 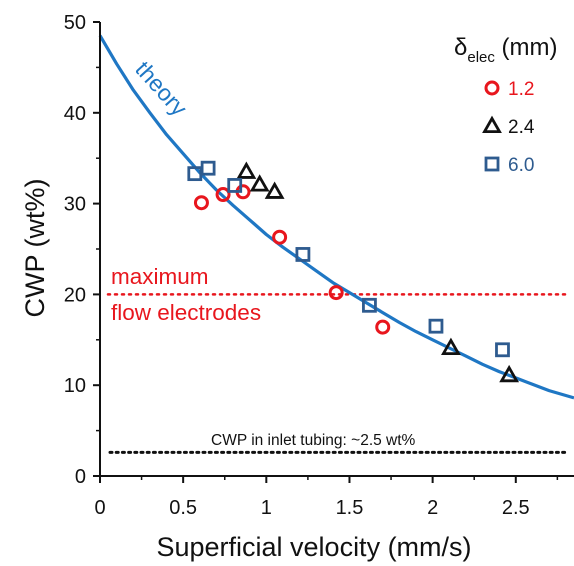 What do you see at coordinates (492, 164) in the screenshot?
I see `legend-marker-square` at bounding box center [492, 164].